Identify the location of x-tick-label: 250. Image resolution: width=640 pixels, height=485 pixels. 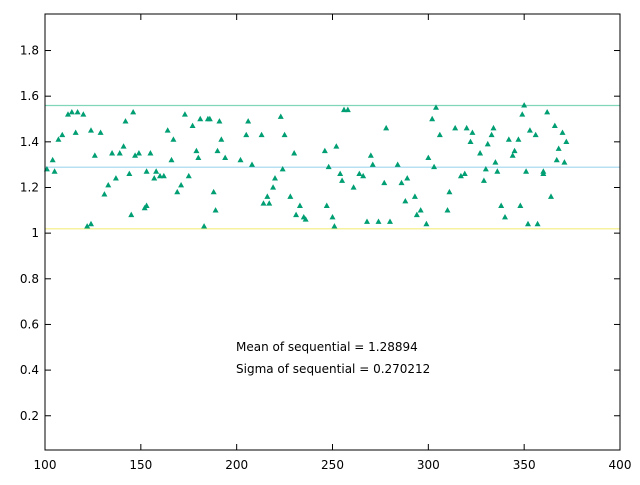
(332, 465).